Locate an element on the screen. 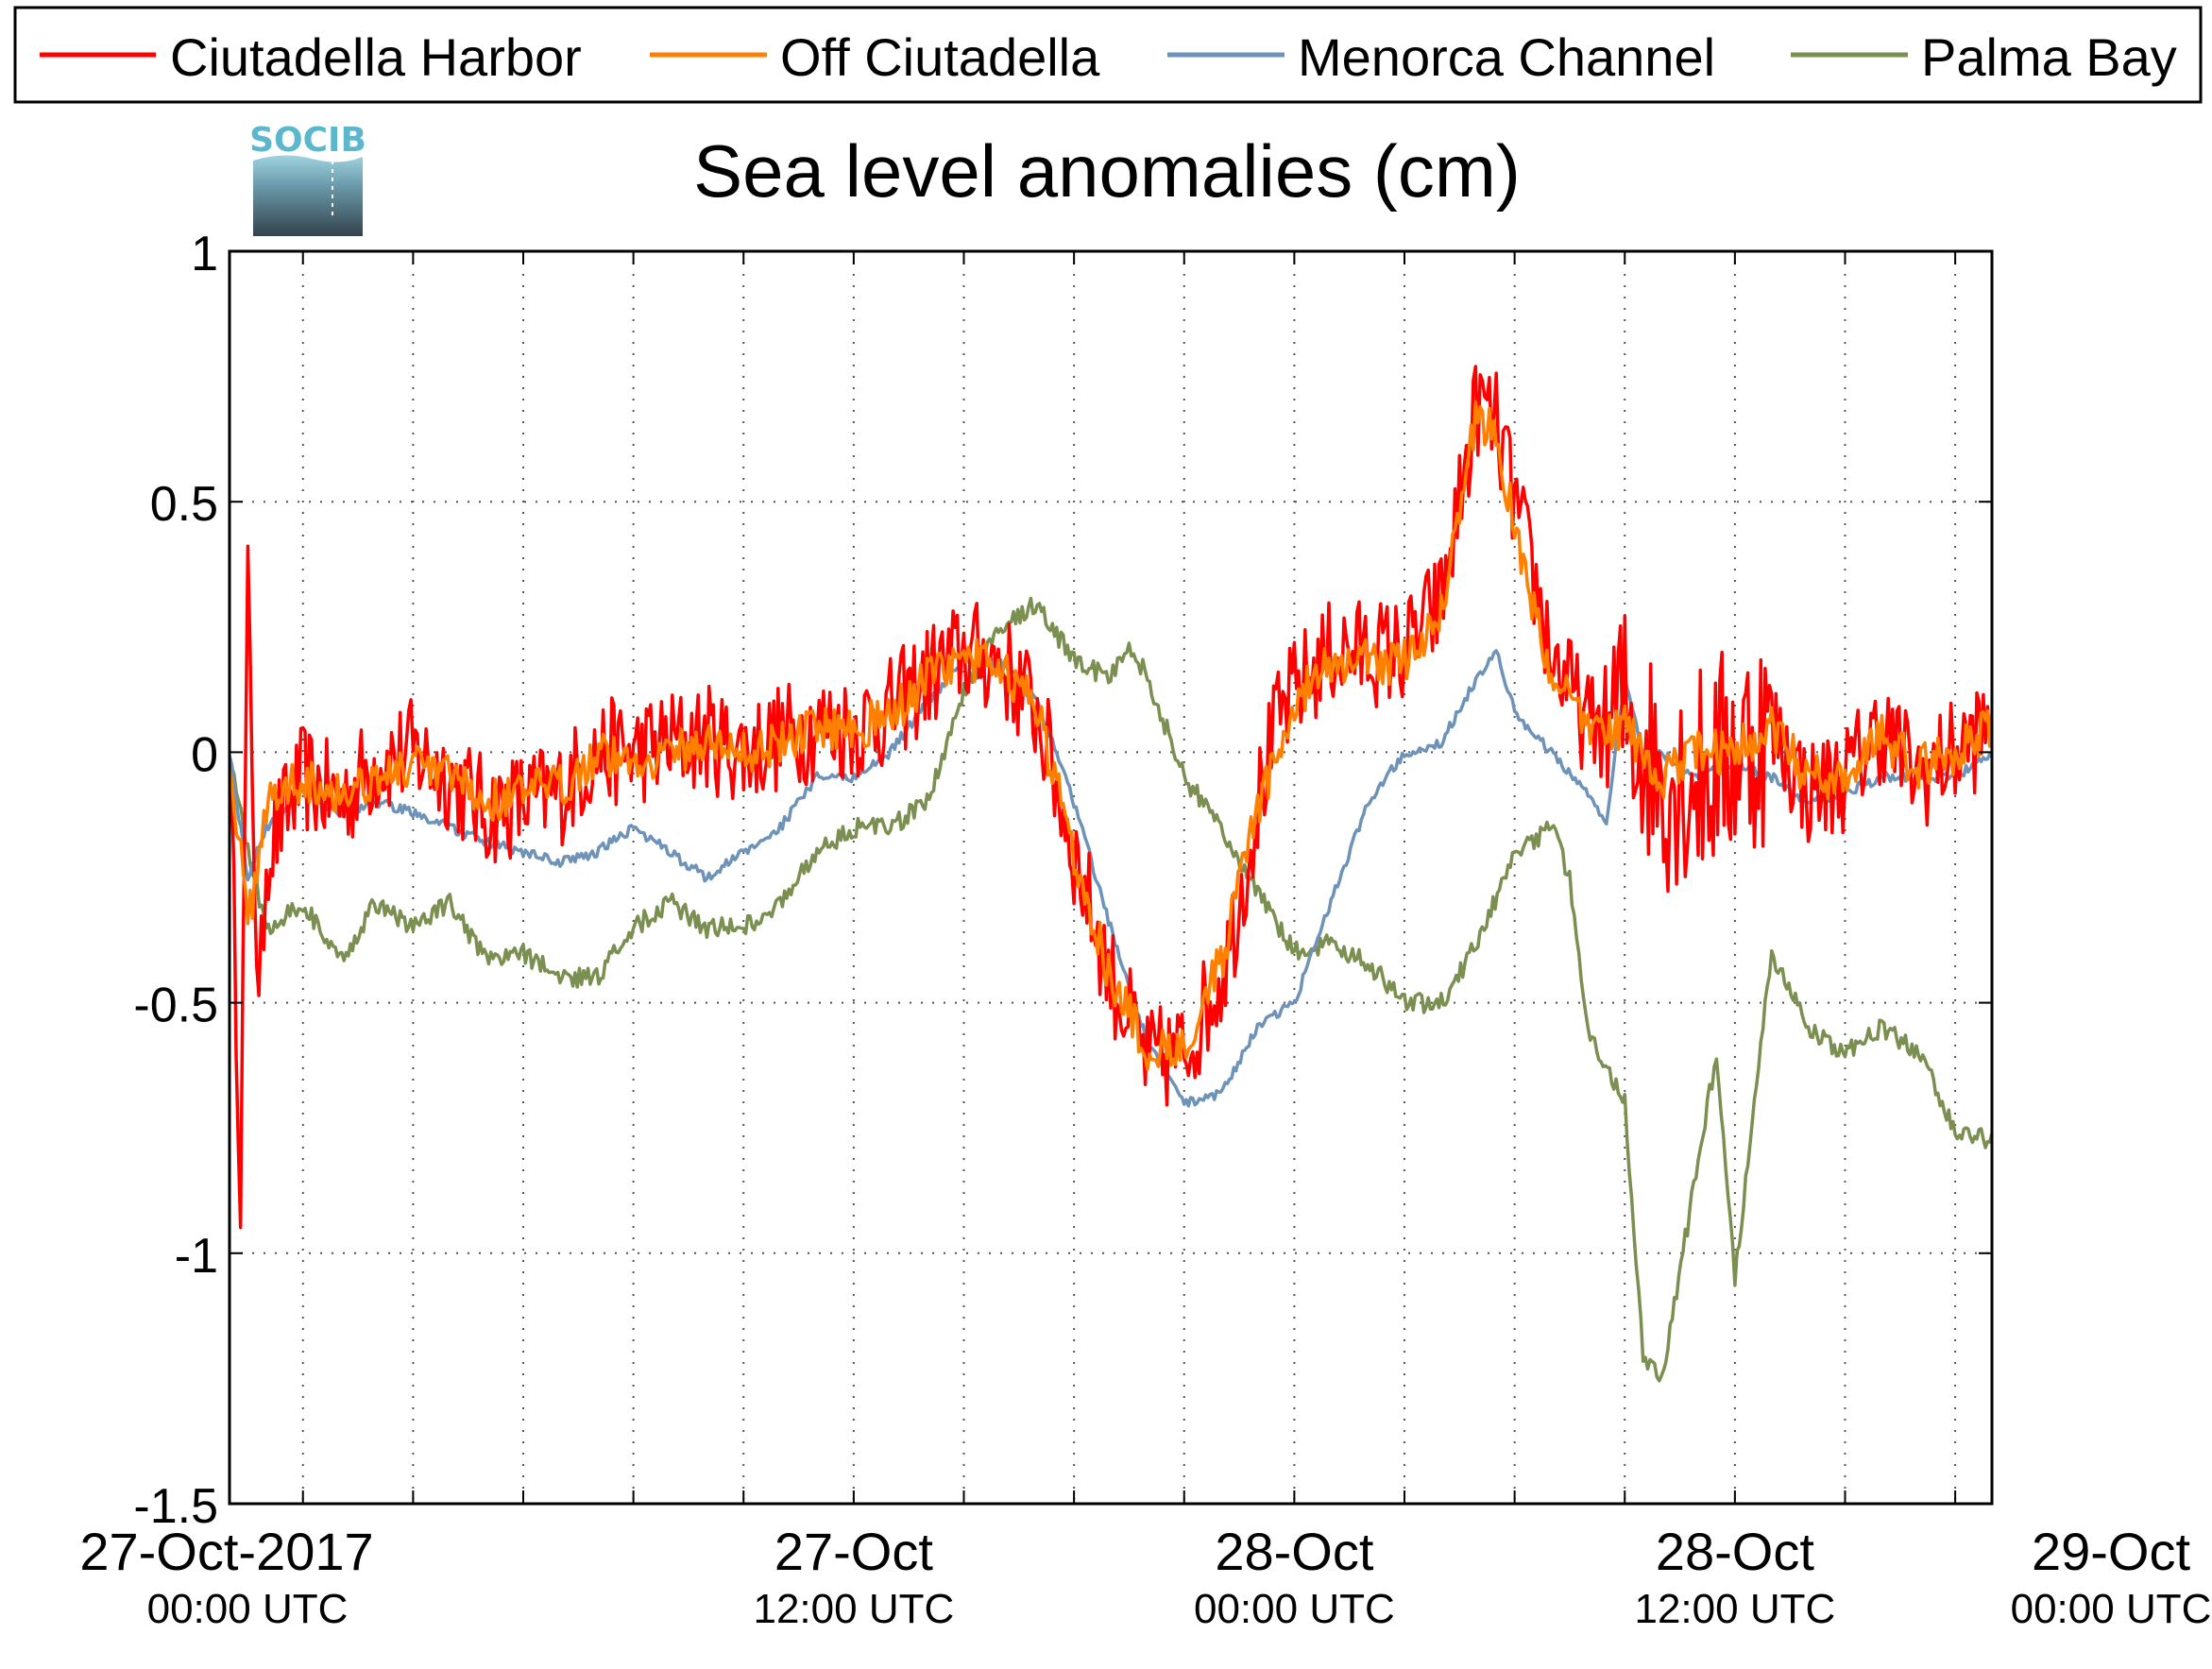  socib-logo: SOCIB is located at coordinates (307, 178).